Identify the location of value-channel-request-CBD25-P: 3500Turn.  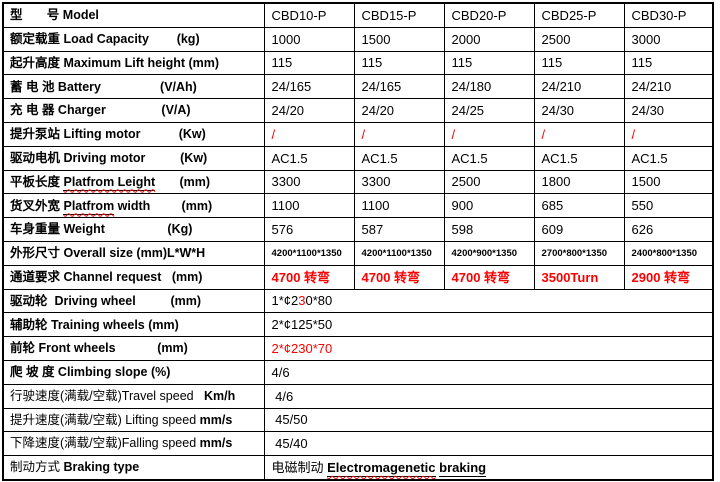
(579, 277).